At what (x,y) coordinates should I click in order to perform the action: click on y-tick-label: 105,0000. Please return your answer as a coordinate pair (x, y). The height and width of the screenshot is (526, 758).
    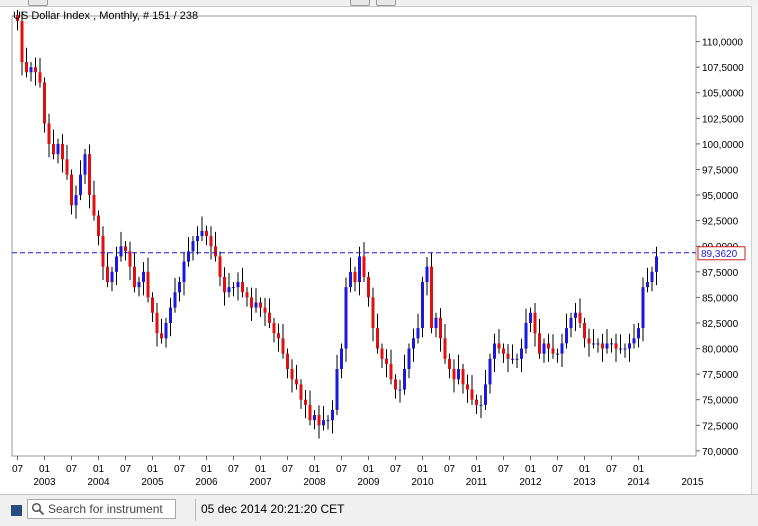
    Looking at the image, I should click on (723, 94).